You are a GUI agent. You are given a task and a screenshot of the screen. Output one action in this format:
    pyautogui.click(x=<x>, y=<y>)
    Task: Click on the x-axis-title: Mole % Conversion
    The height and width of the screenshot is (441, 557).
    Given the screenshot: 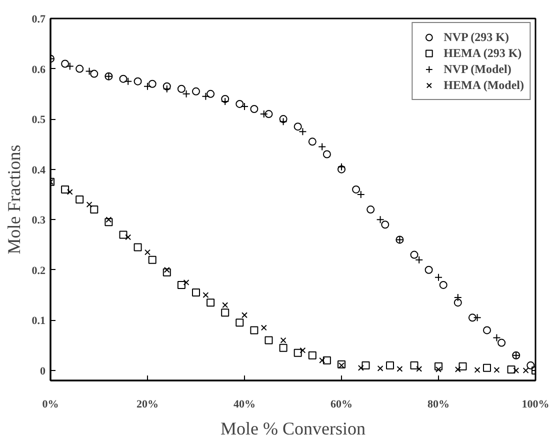 What is the action you would take?
    pyautogui.click(x=293, y=428)
    